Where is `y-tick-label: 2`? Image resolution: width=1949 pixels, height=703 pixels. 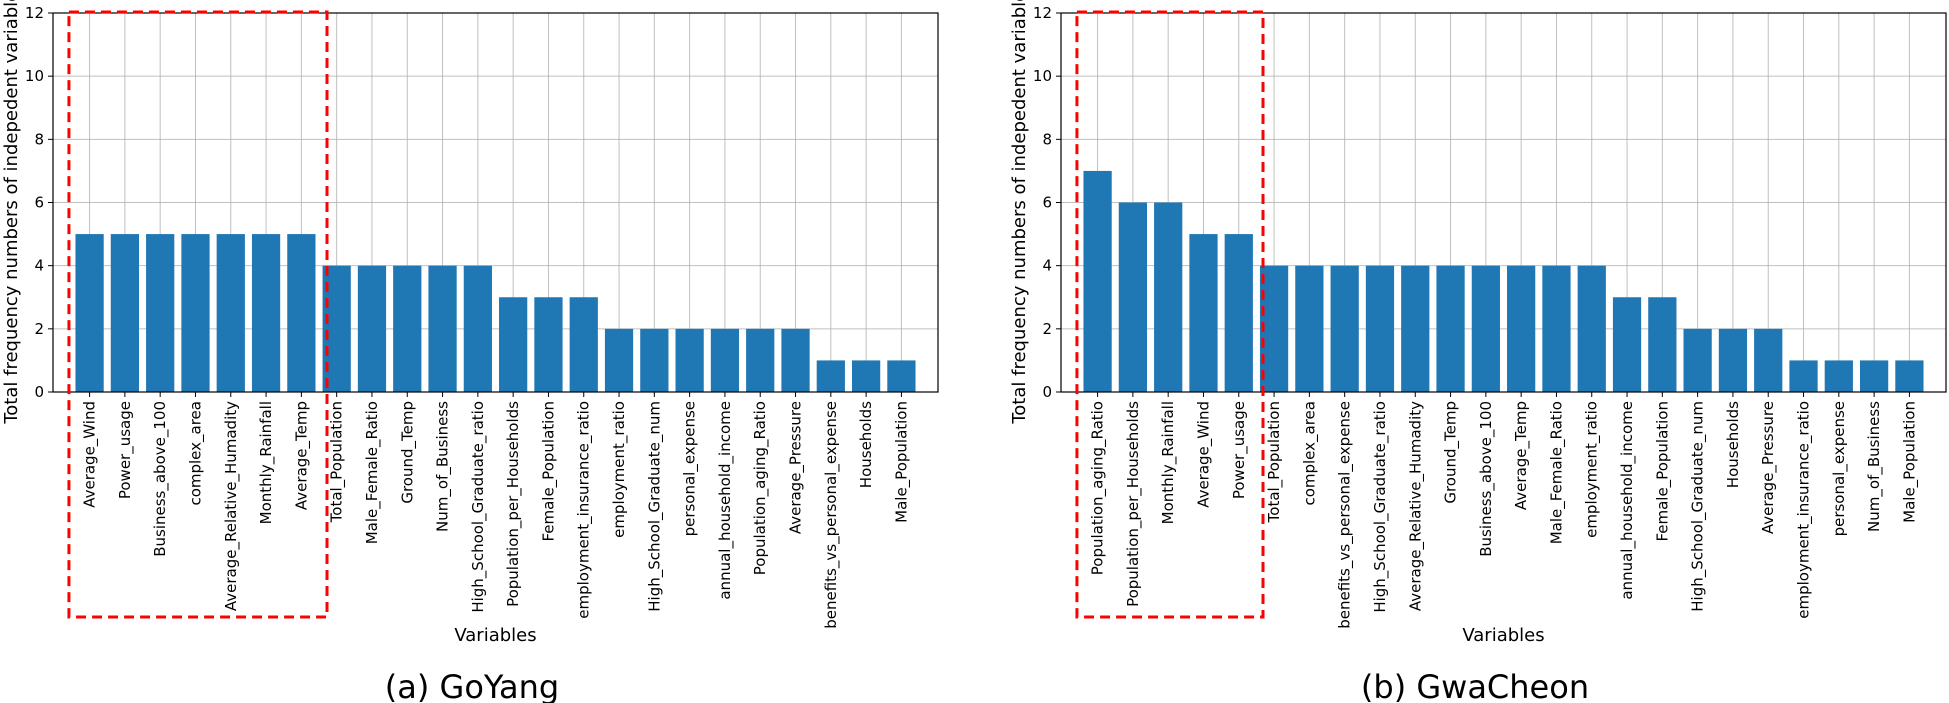
y-tick-label: 2 is located at coordinates (39, 329).